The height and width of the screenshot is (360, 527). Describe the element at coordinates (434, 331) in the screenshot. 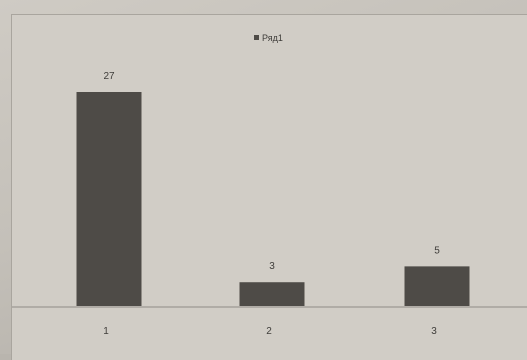

I see `x-tick-label-3: 3` at that location.